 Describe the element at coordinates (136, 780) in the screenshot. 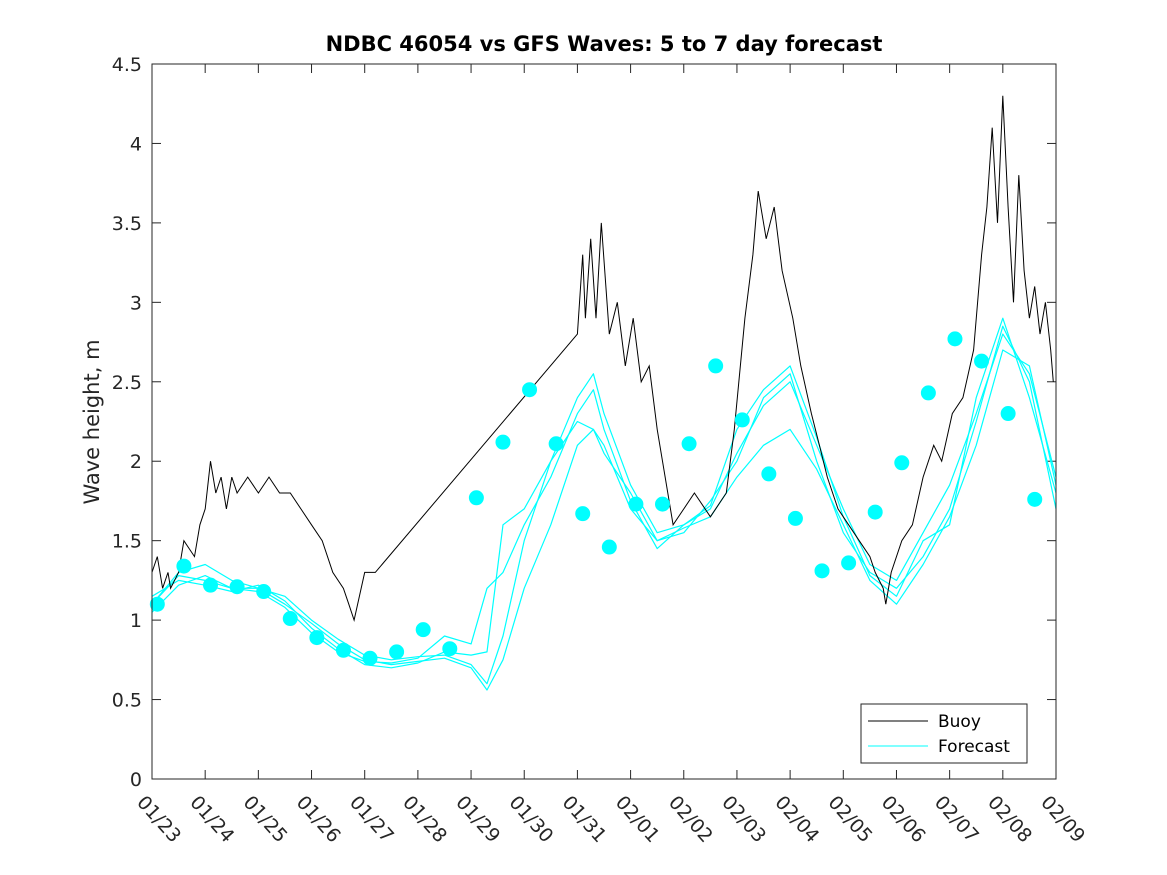

I see `y-tick-label: 0` at that location.